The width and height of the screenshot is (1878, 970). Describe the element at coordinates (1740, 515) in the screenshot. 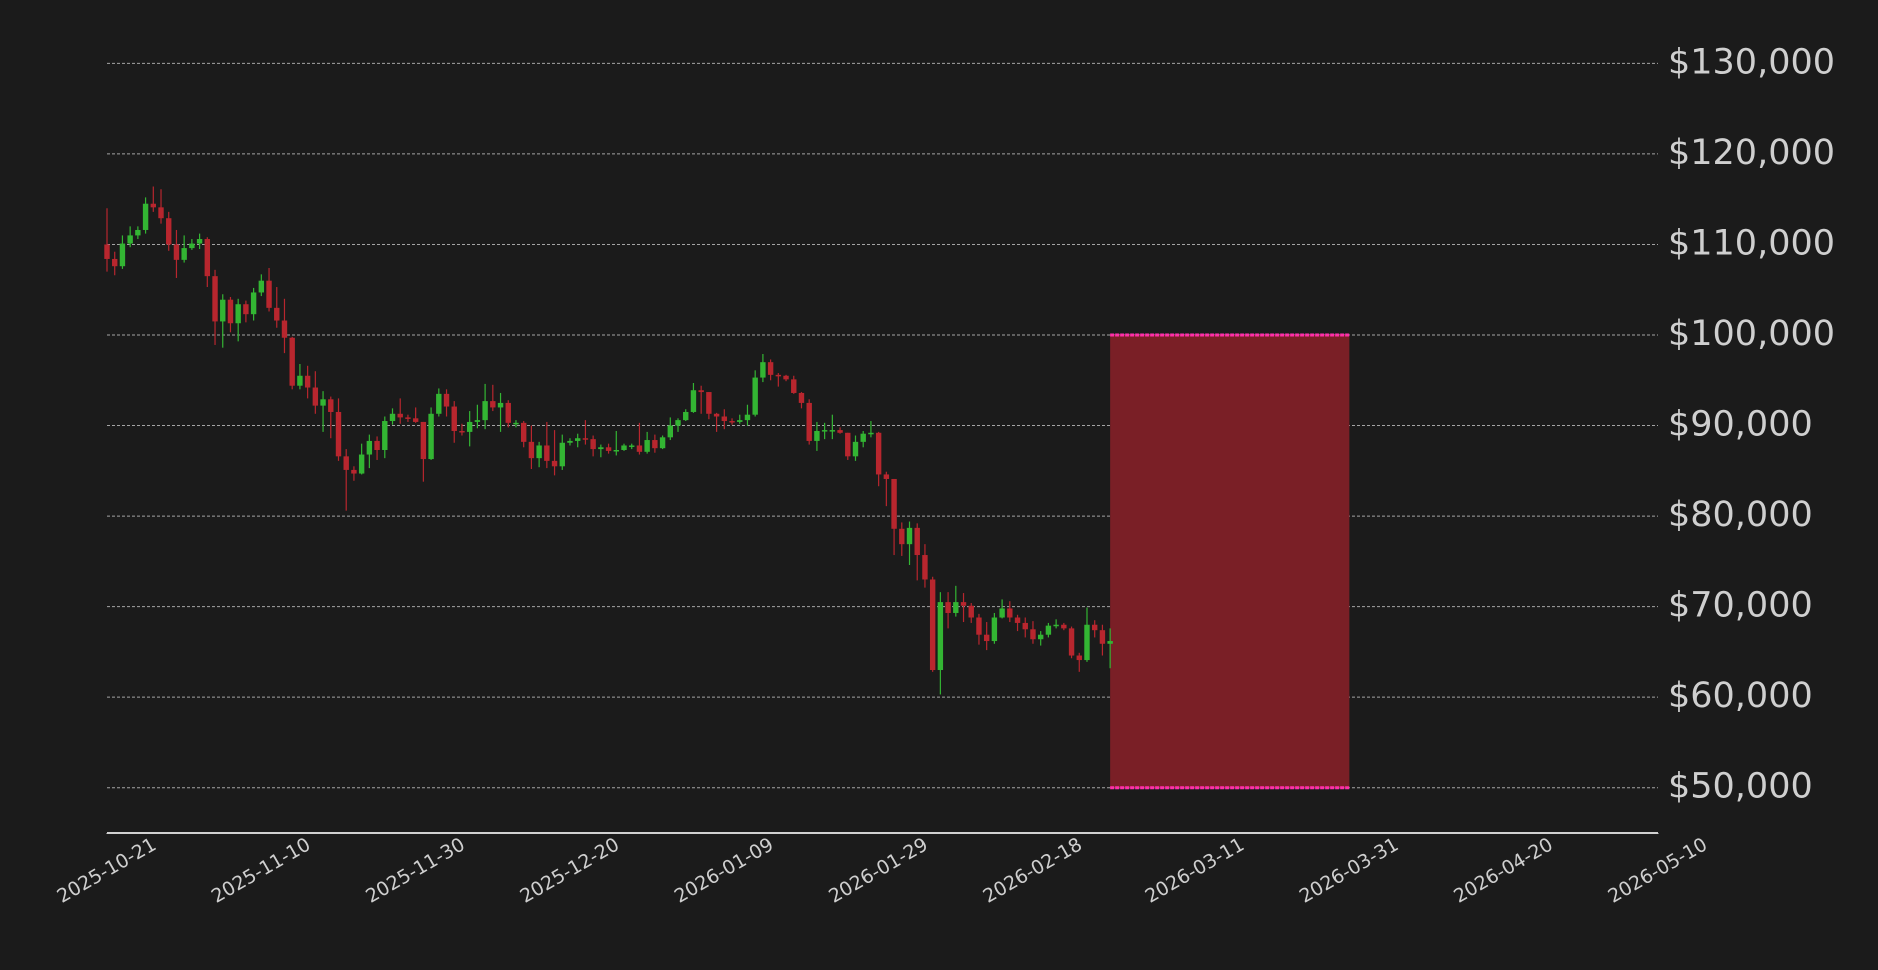

I see `y-tick-label: $80,000` at that location.